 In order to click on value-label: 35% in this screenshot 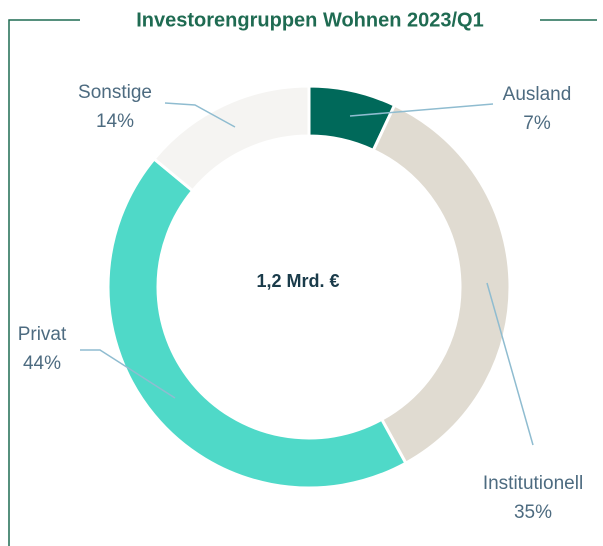, I will do `click(533, 512)`.